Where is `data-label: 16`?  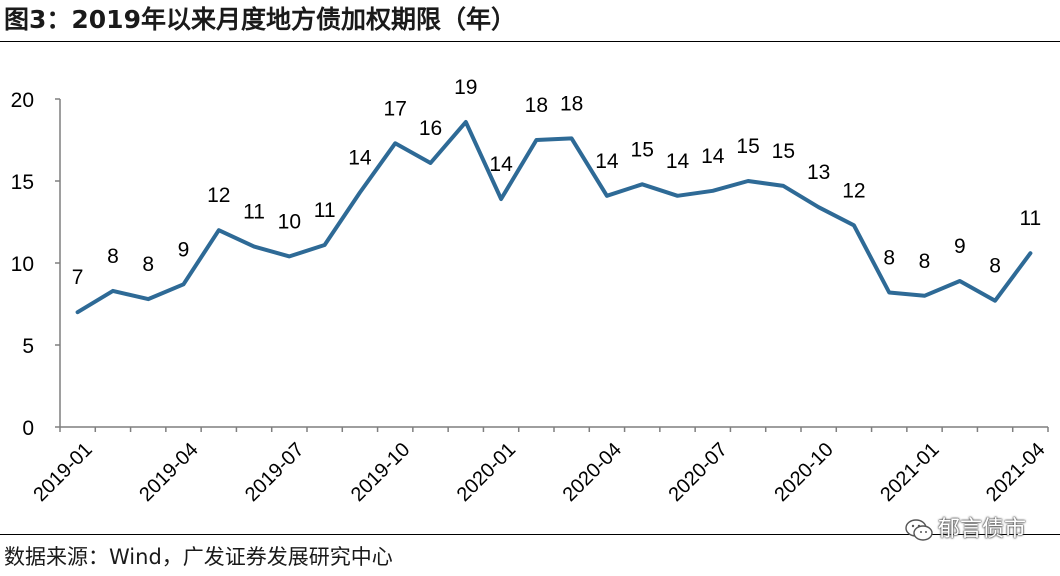 data-label: 16 is located at coordinates (430, 128).